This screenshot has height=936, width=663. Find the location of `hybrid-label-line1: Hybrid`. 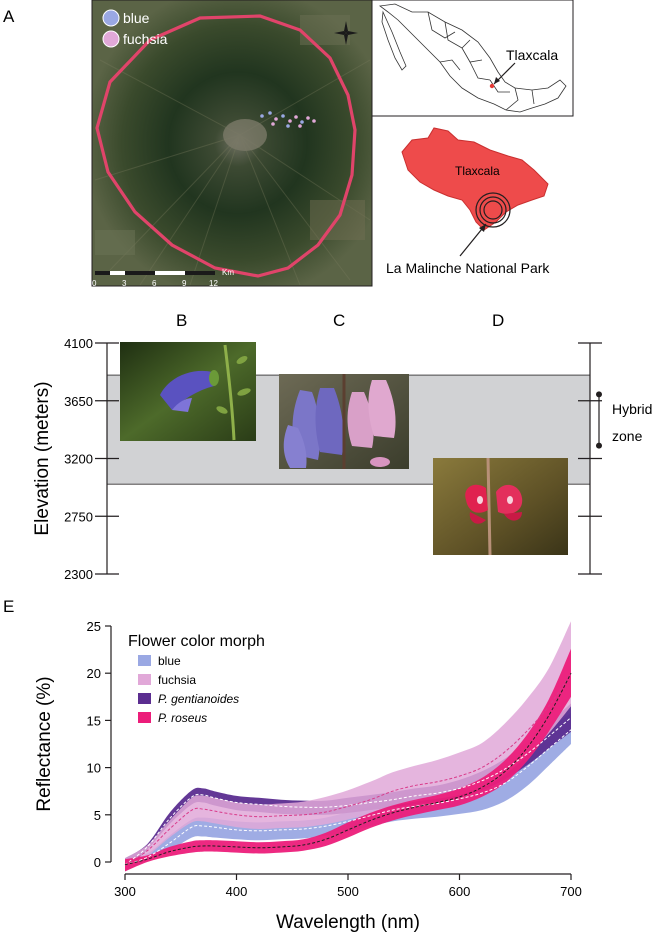

hybrid-label-line1: Hybrid is located at coordinates (632, 409).